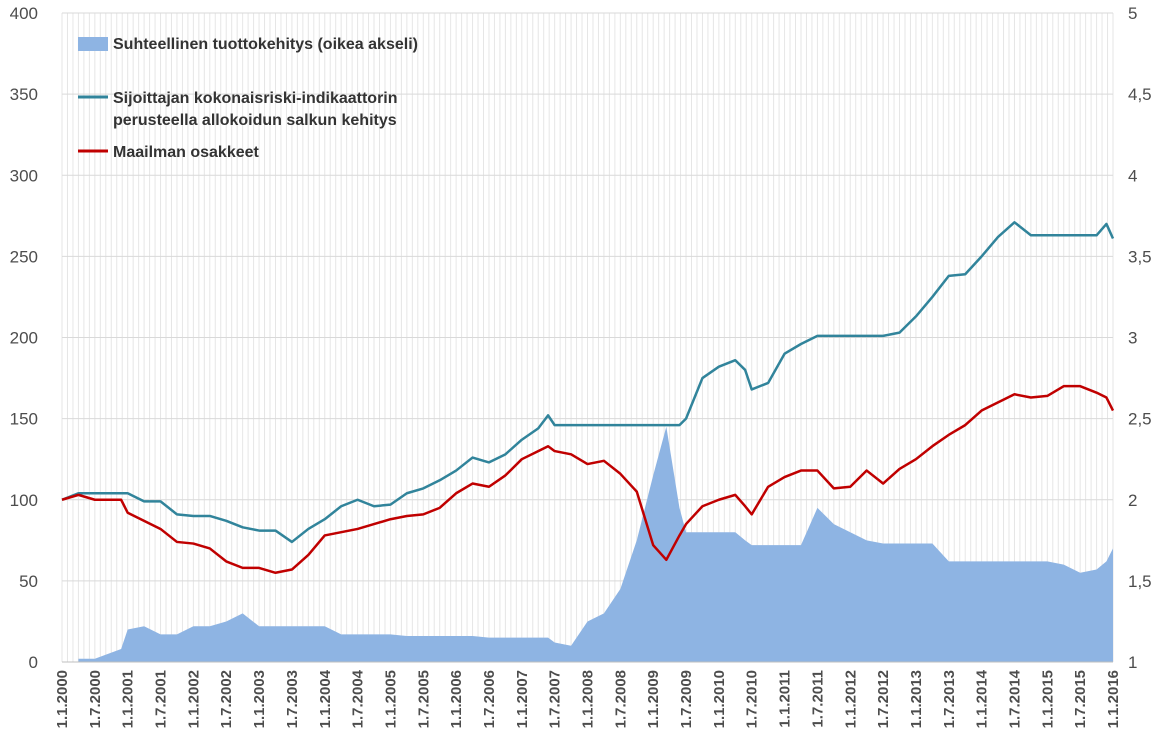 The image size is (1162, 755). I want to click on left-axis-tick-label: 100, so click(24, 500).